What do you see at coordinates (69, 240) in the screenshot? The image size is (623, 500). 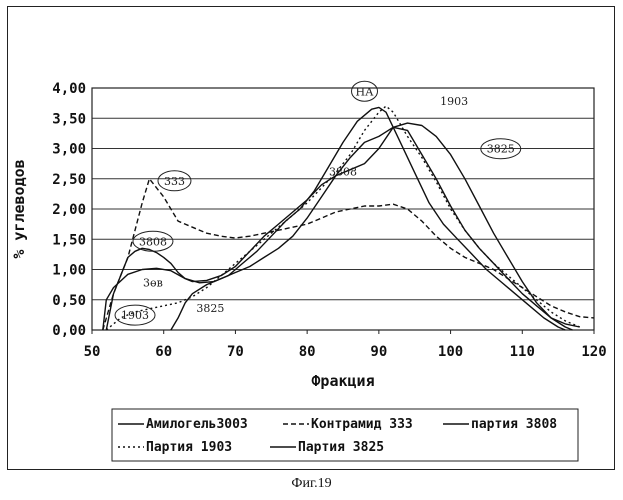 I see `y-tick-label: 1,50` at bounding box center [69, 240].